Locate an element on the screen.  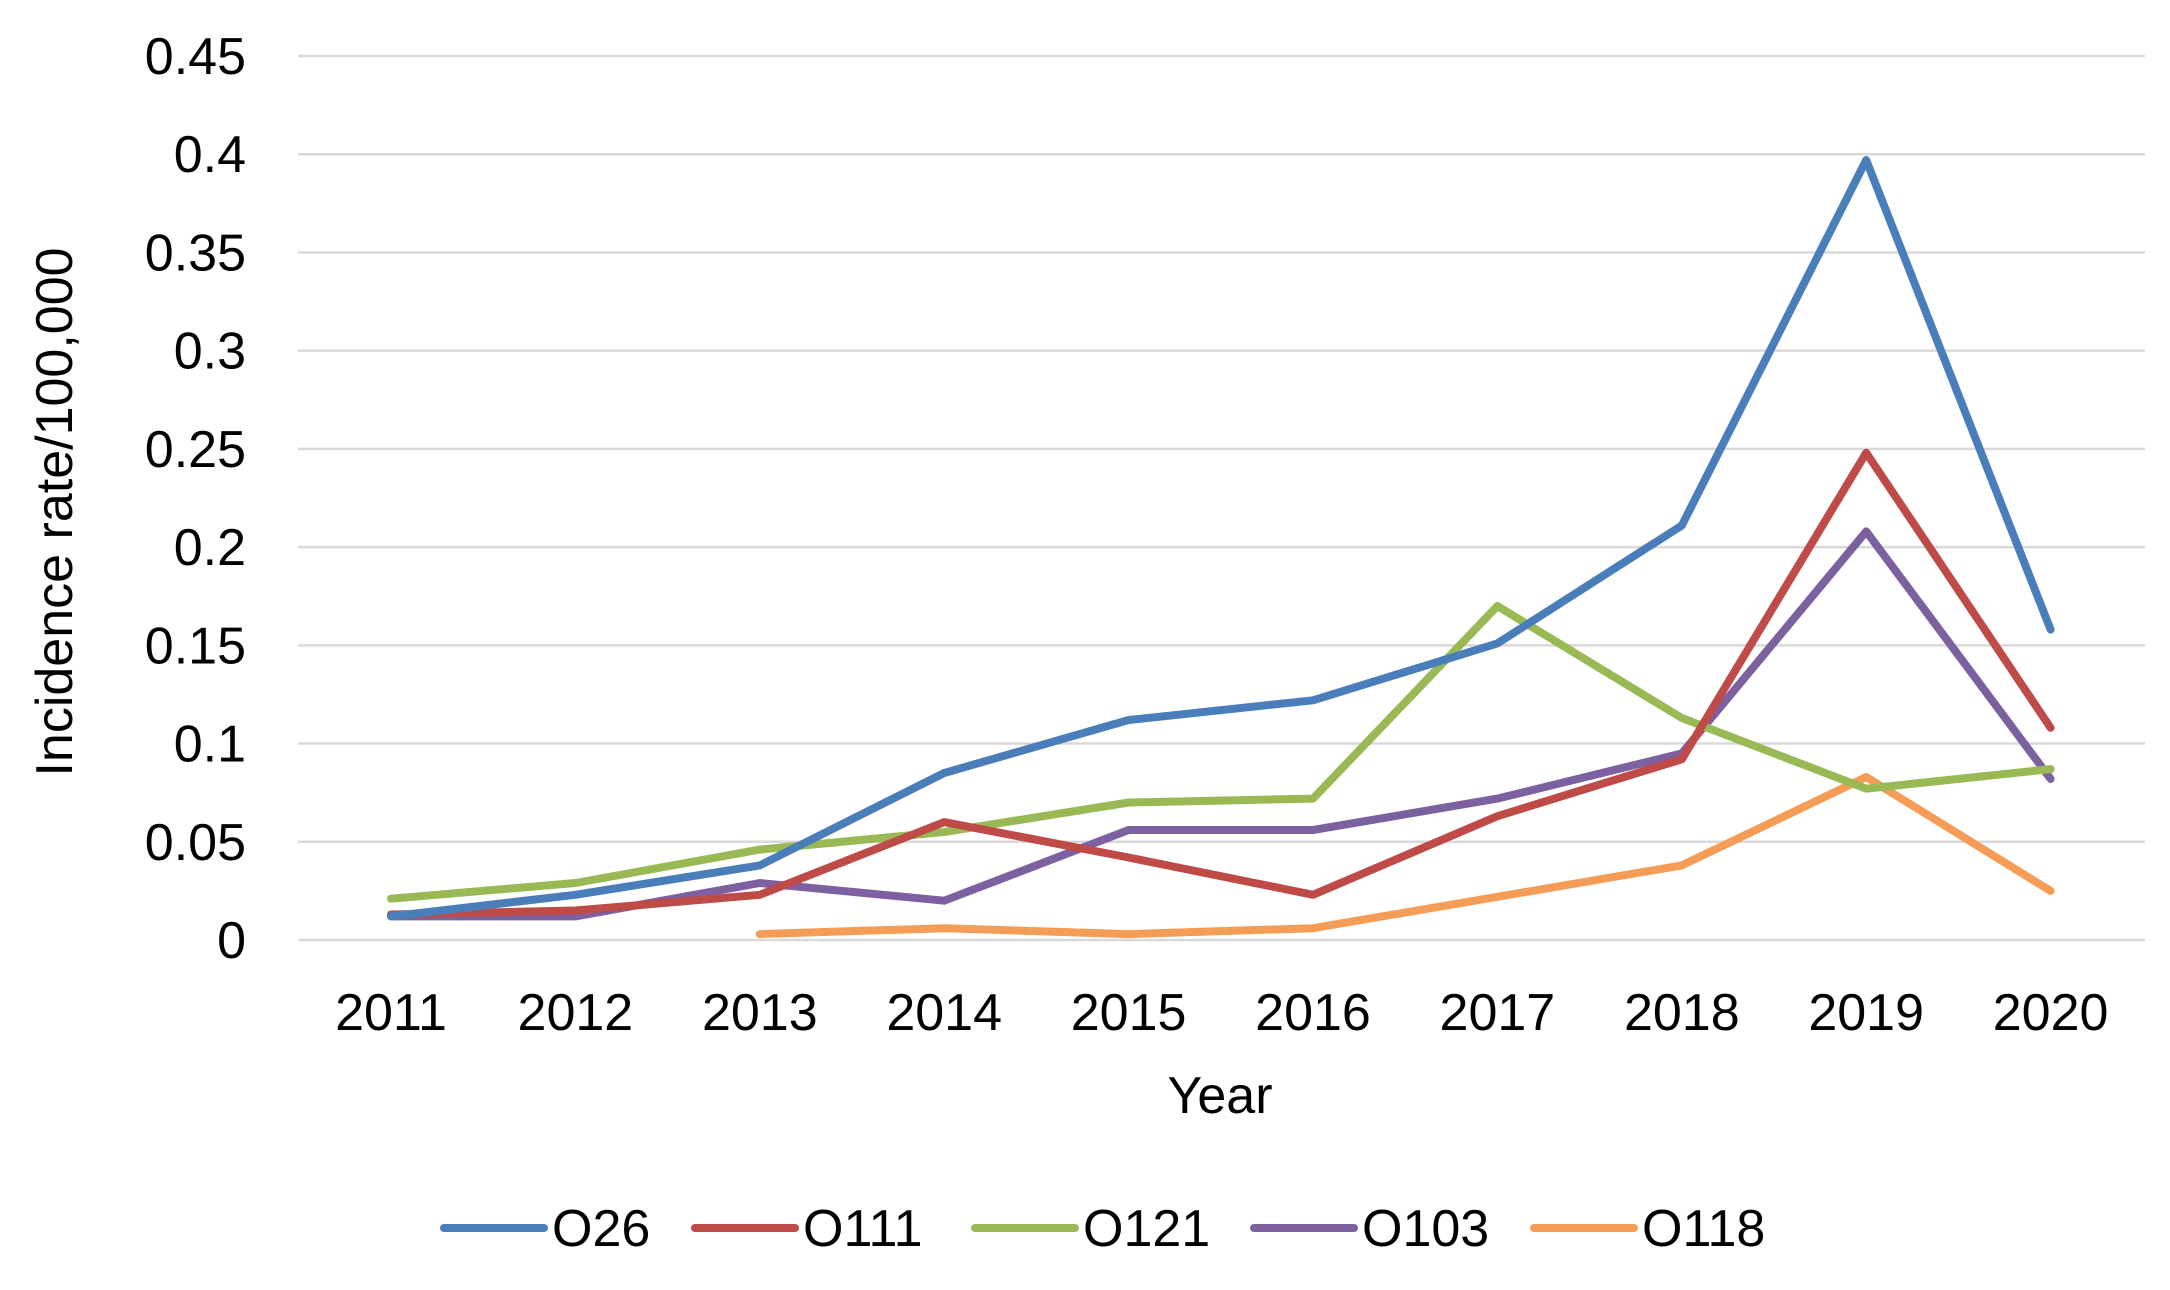
x-tick-label: 2020 is located at coordinates (2051, 1013).